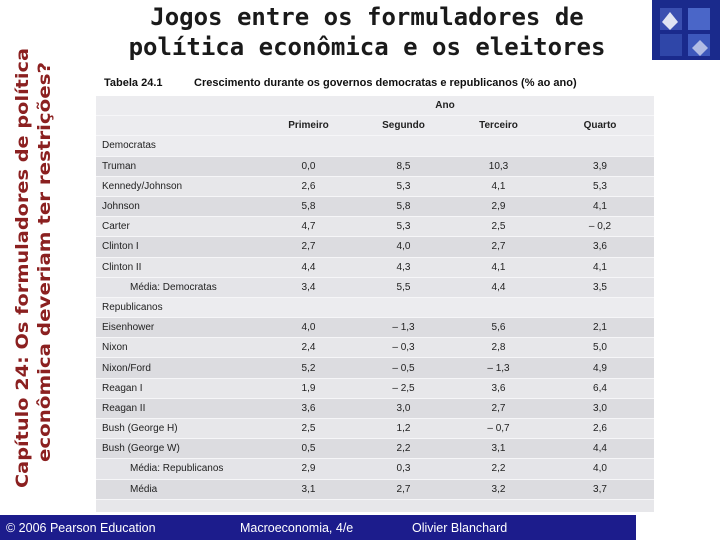  I want to click on row-label: Média: Democratas, so click(173, 287).